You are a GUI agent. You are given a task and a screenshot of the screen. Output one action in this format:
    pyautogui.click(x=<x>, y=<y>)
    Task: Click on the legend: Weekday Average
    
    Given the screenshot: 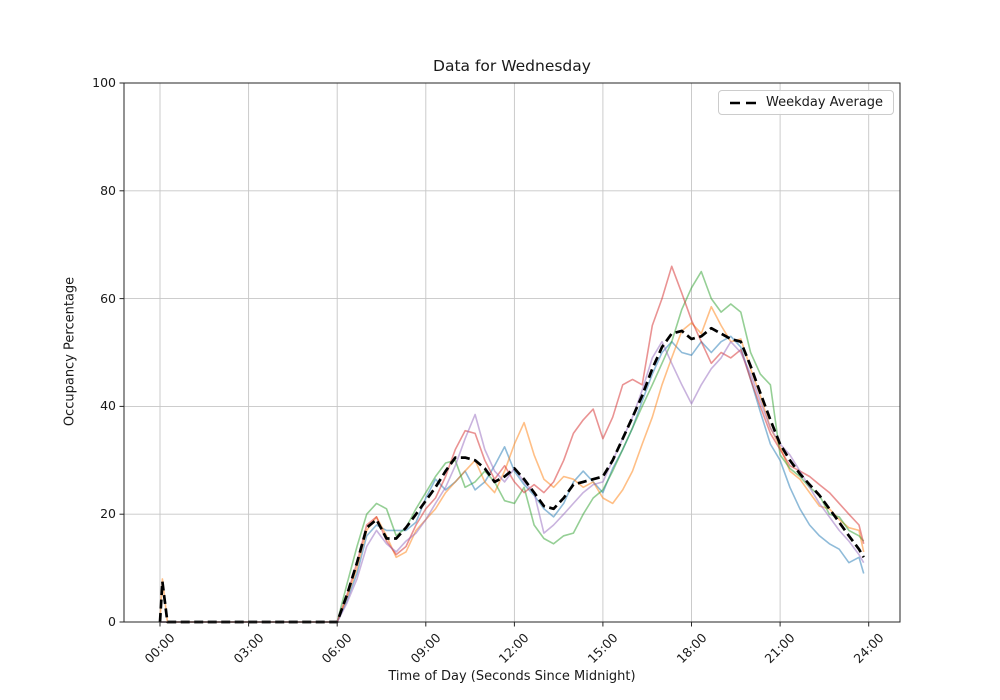 What is the action you would take?
    pyautogui.click(x=806, y=102)
    